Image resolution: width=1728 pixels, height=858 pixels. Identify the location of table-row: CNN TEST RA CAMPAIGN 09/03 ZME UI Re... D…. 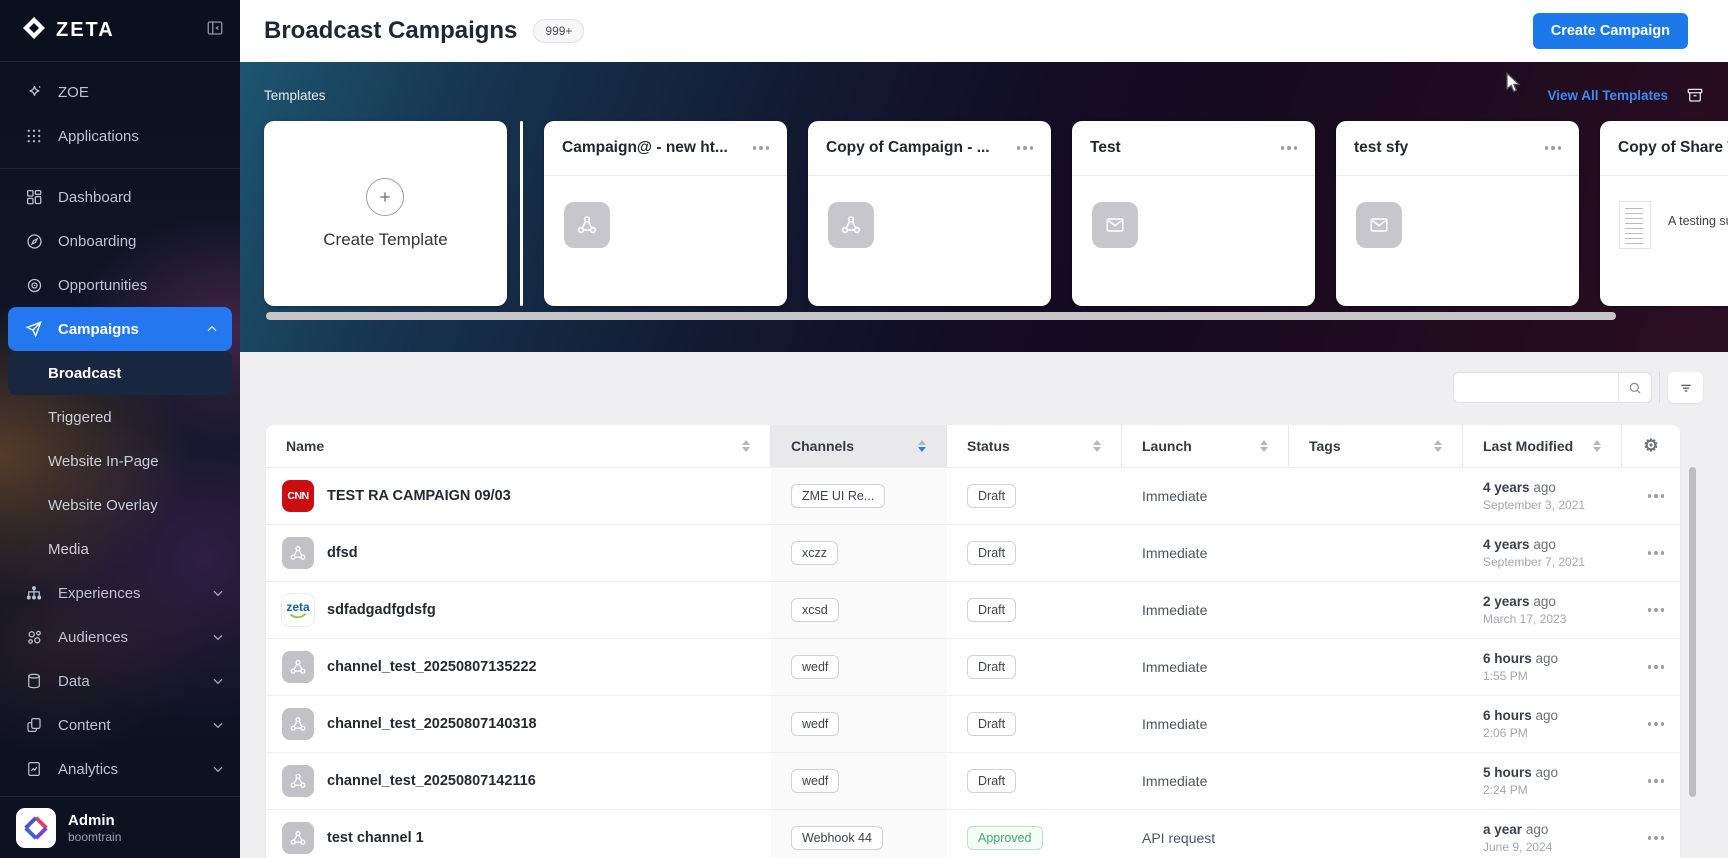
(973, 495).